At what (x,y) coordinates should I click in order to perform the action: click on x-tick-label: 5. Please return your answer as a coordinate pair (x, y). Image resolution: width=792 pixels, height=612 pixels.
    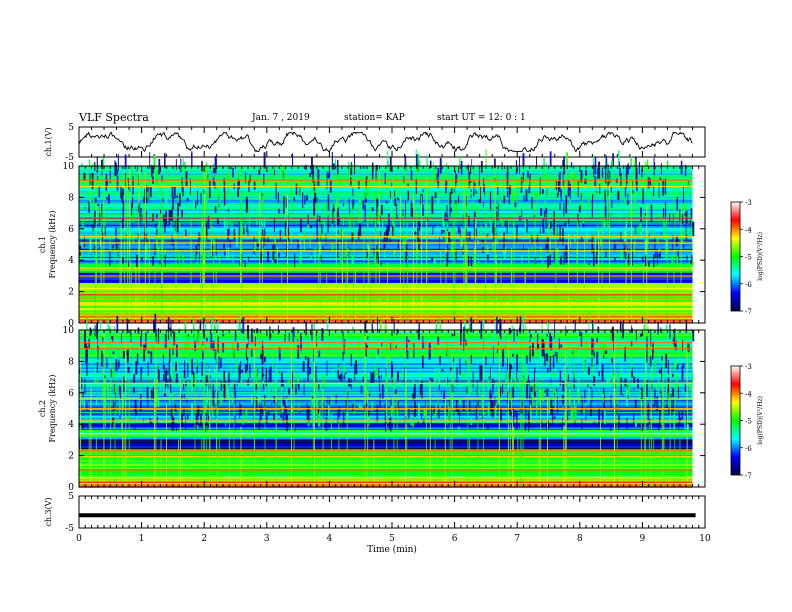
    Looking at the image, I should click on (392, 539).